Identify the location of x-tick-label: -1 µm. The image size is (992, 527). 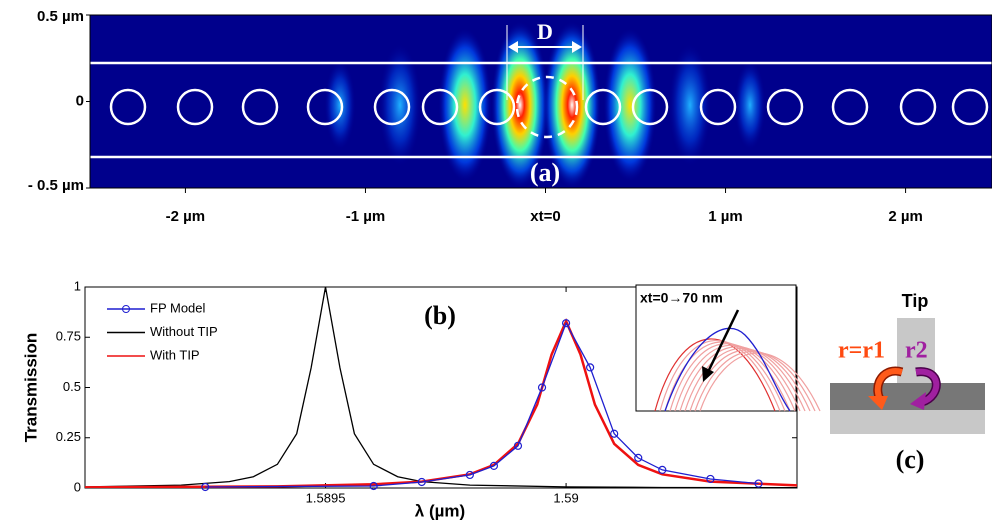
(366, 216).